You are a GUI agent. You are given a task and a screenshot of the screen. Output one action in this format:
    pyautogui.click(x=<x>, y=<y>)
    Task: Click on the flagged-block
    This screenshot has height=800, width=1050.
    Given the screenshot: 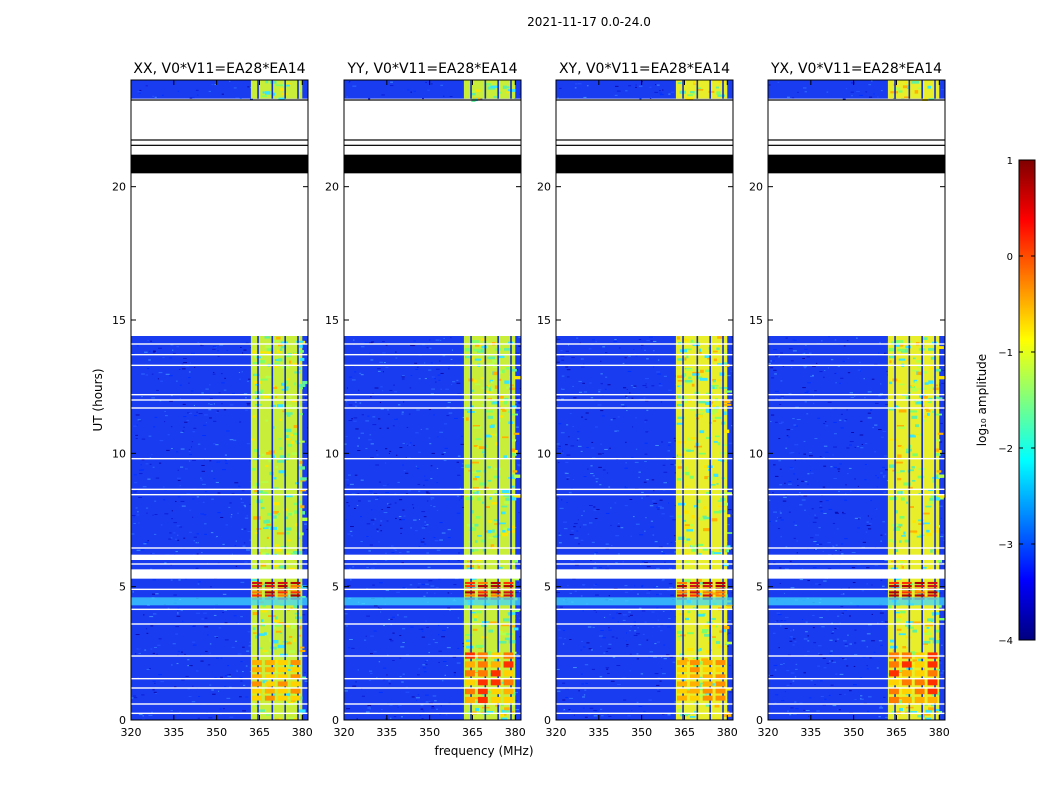 What is the action you would take?
    pyautogui.click(x=432, y=557)
    